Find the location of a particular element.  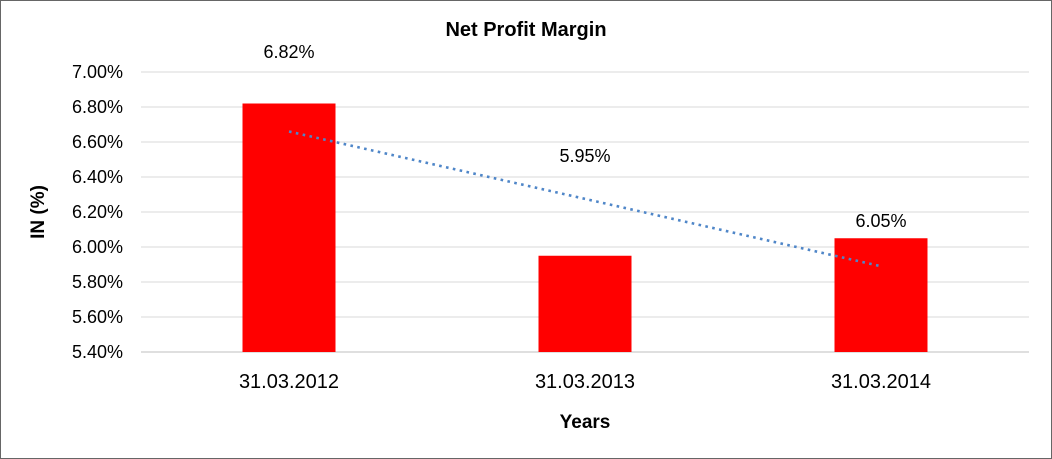

y-tick-label: 5.80% is located at coordinates (97, 282).